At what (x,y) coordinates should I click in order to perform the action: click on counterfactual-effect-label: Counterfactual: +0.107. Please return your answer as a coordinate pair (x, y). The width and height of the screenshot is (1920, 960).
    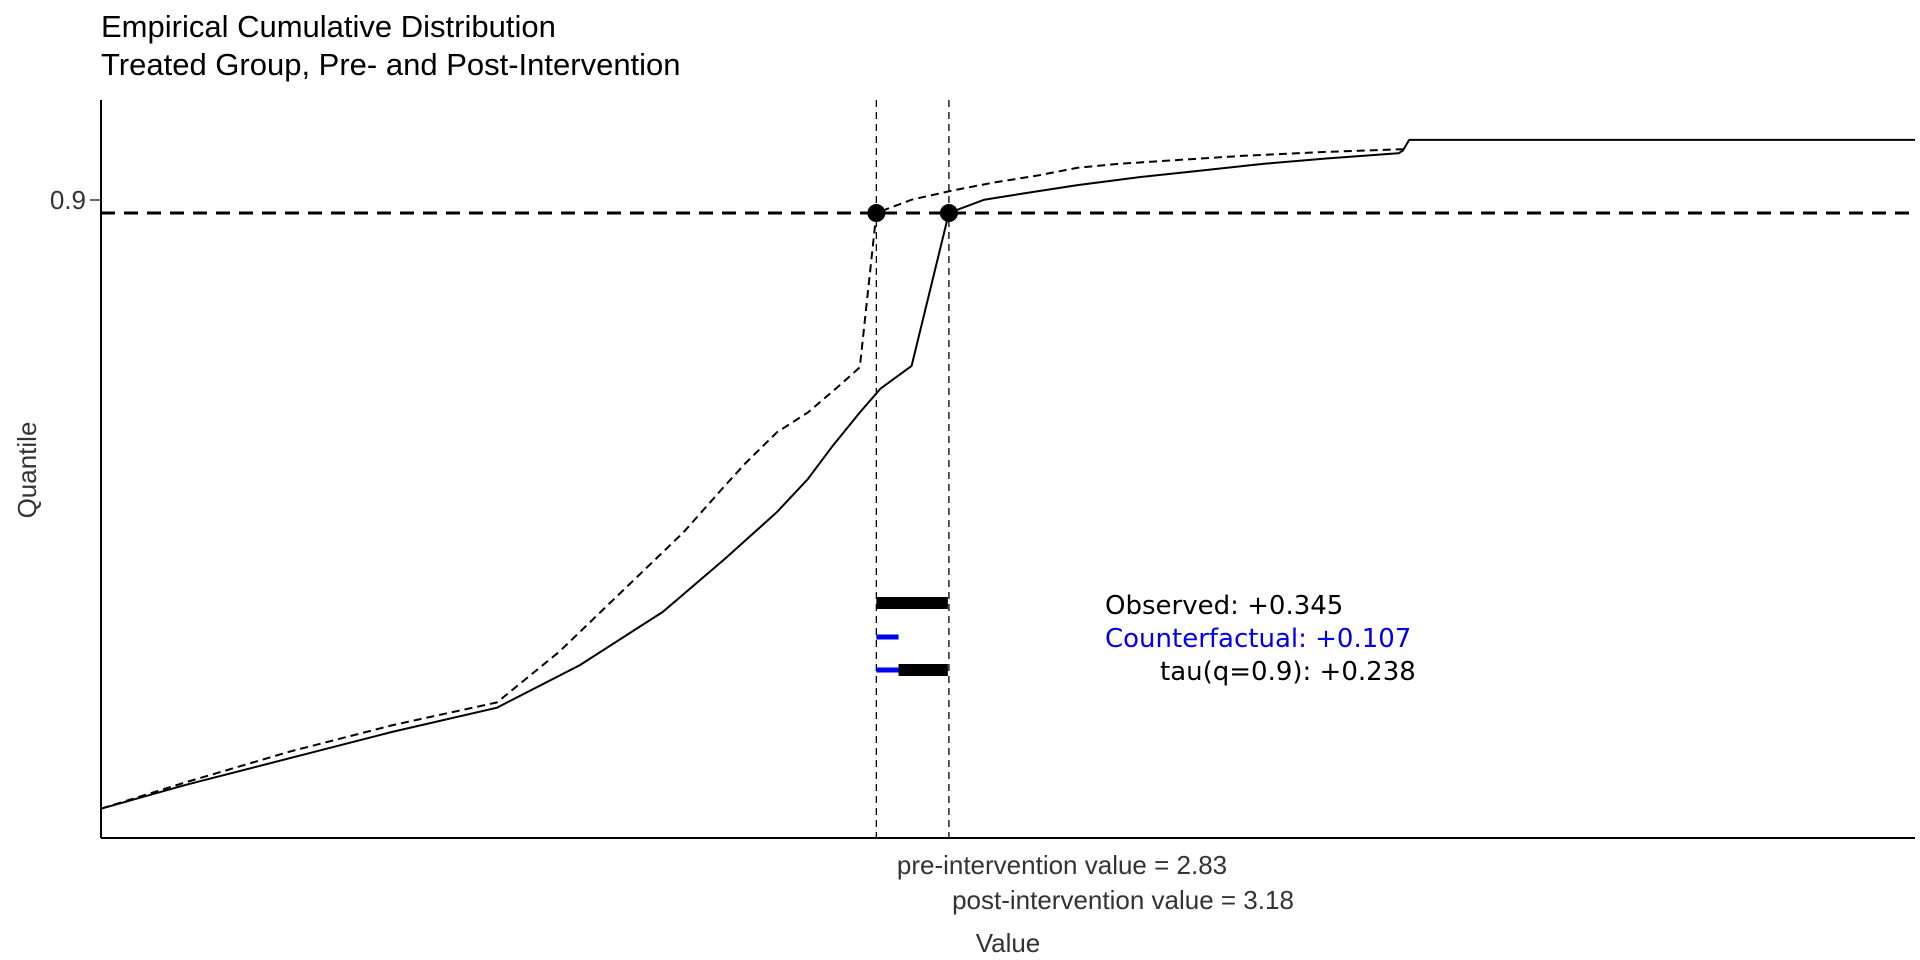
    Looking at the image, I should click on (1258, 639).